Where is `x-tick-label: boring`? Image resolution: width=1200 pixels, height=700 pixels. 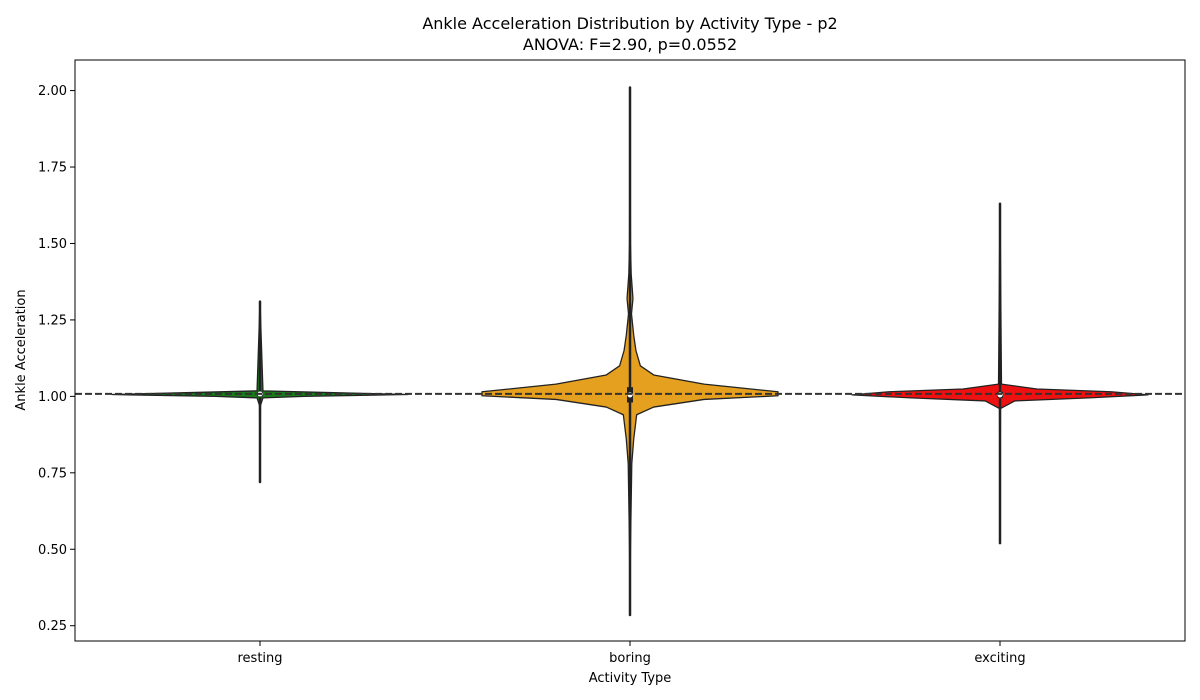
x-tick-label: boring is located at coordinates (630, 658).